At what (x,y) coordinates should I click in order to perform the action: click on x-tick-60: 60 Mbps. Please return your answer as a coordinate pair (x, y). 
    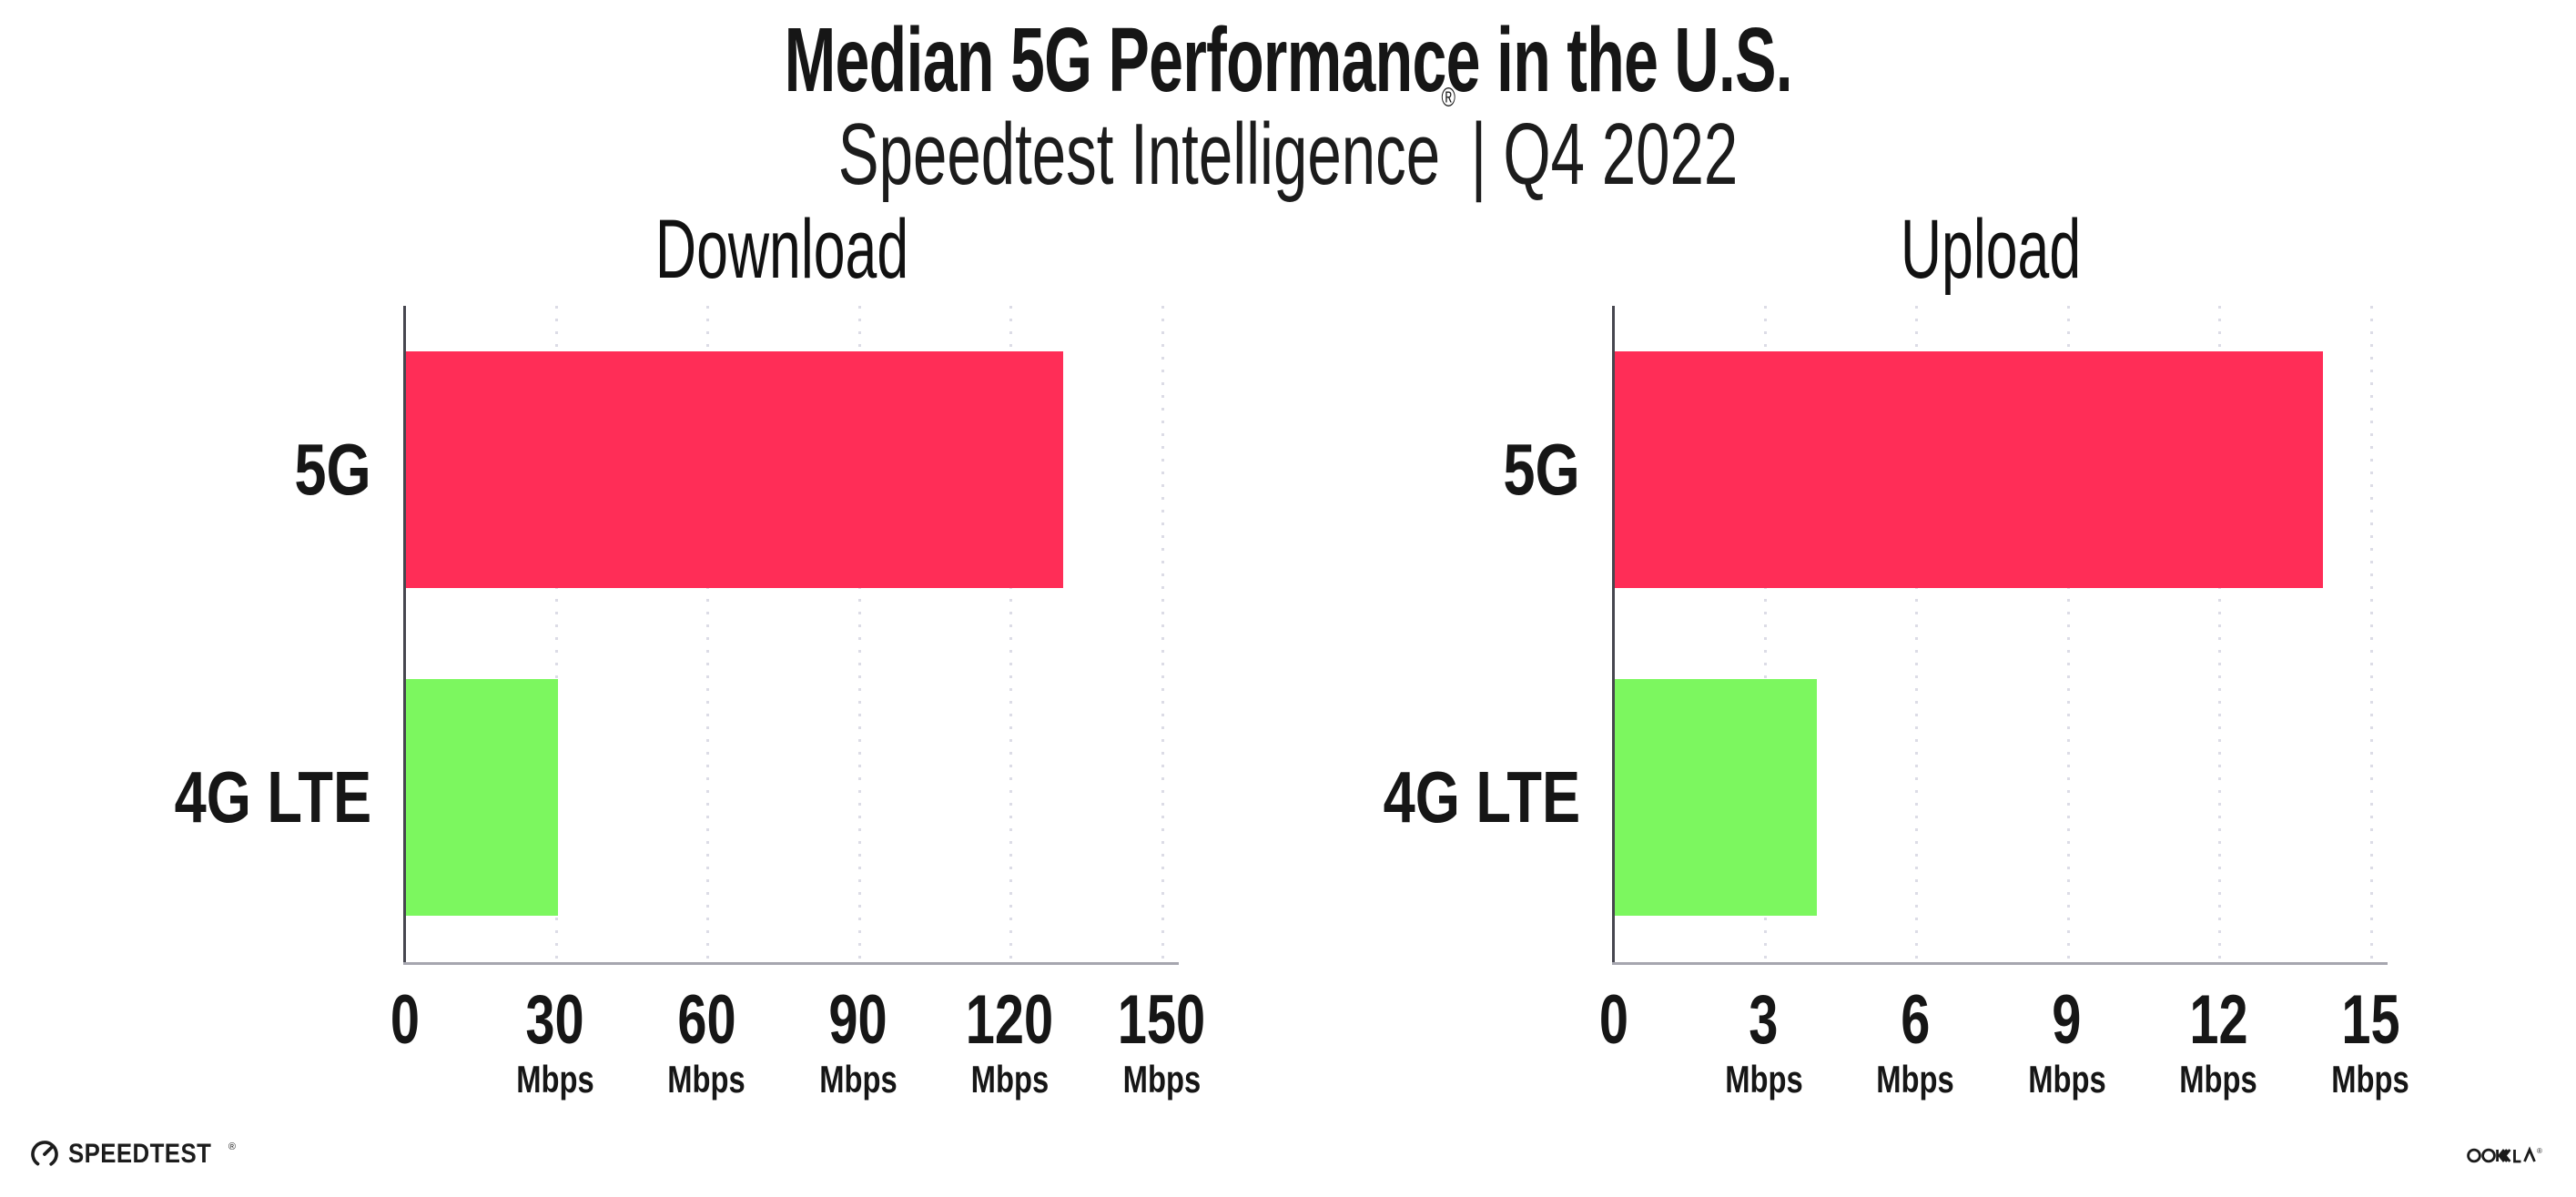
    Looking at the image, I should click on (706, 1043).